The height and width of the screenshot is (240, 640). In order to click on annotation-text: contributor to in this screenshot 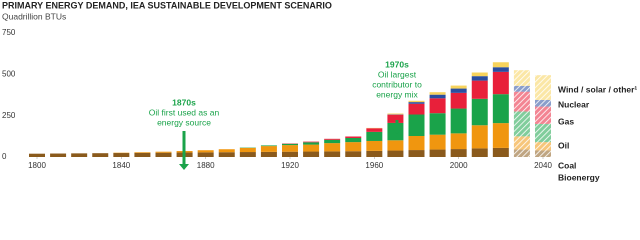, I will do `click(397, 84)`.